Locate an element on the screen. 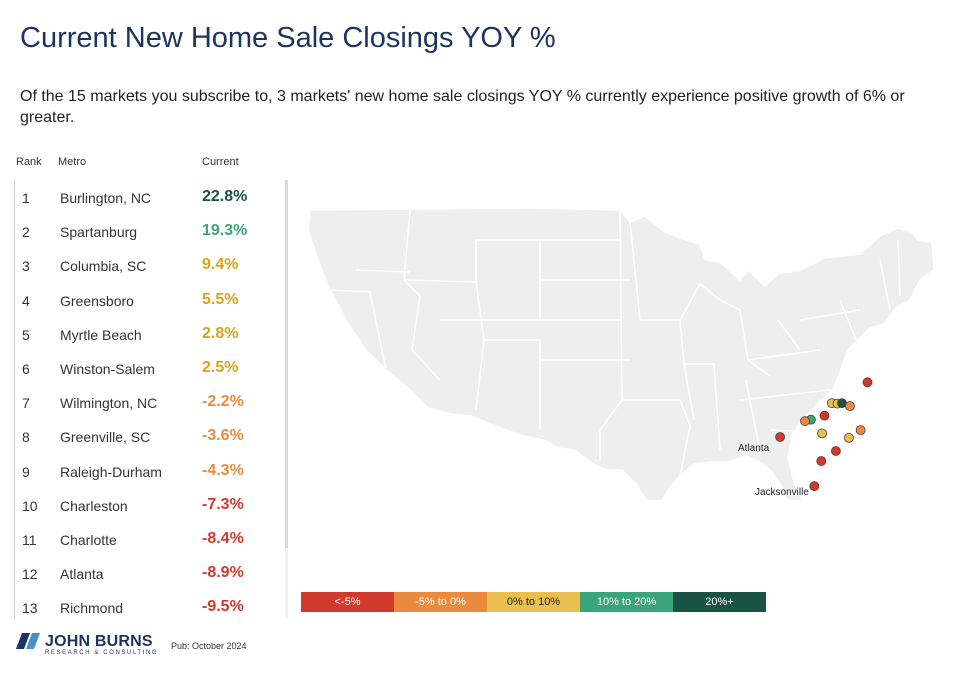 The width and height of the screenshot is (956, 683). header-current: Current is located at coordinates (220, 162).